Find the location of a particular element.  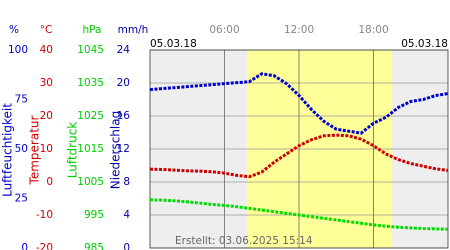

axis-unit: % is located at coordinates (14, 30).